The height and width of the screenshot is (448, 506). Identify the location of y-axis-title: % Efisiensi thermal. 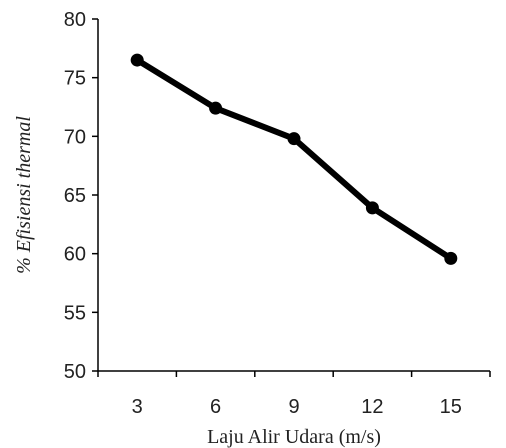
(24, 195).